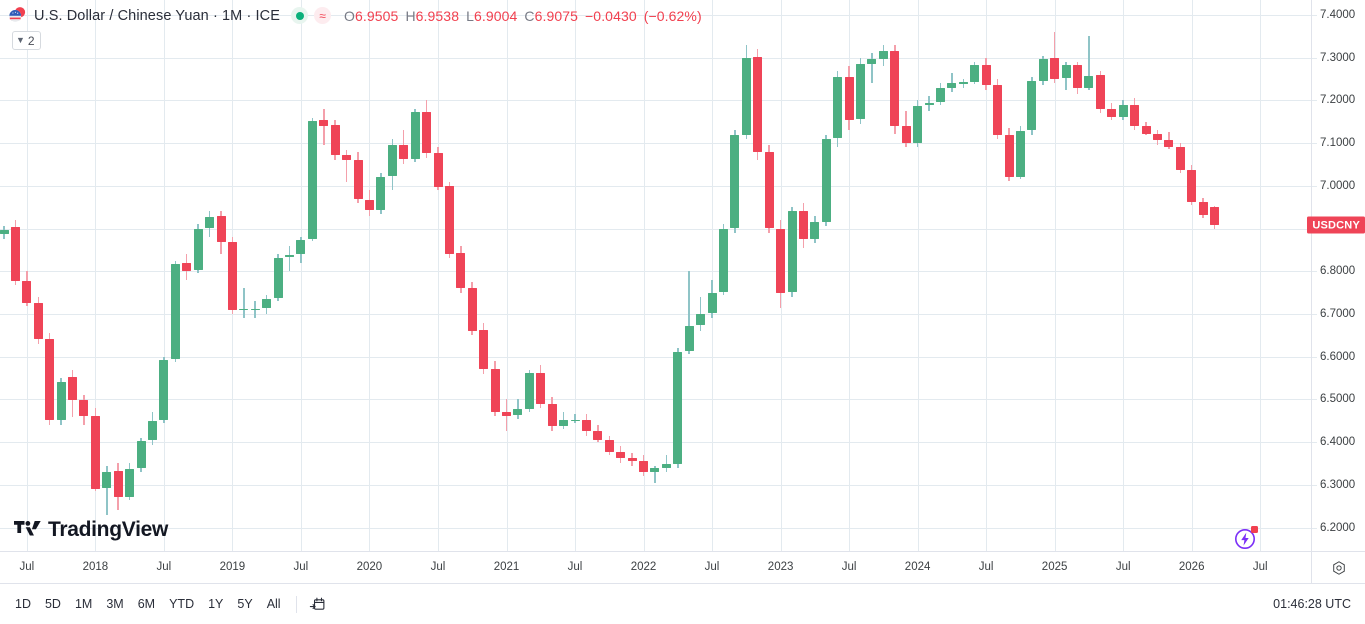 The width and height of the screenshot is (1365, 624). What do you see at coordinates (26, 40) in the screenshot?
I see `layout-count-badge: ▼ 2` at bounding box center [26, 40].